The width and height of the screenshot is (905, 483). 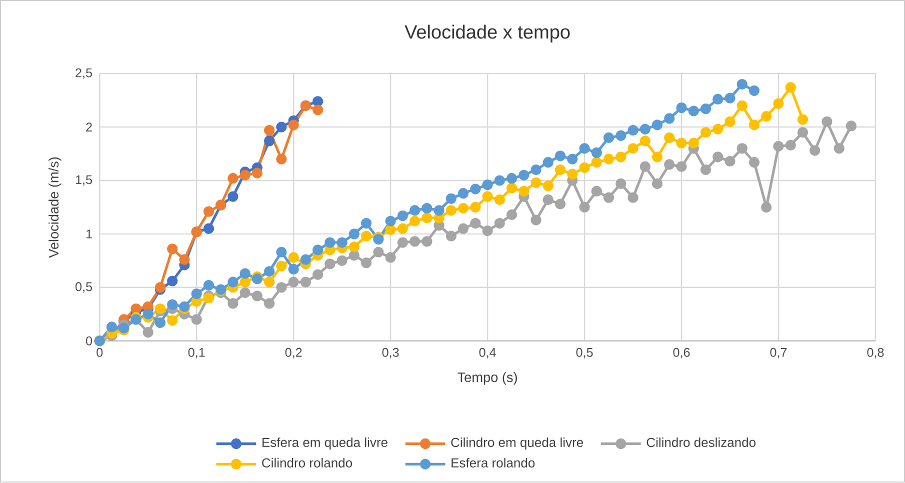 I want to click on legend-label: Esfera rolando, so click(x=493, y=463).